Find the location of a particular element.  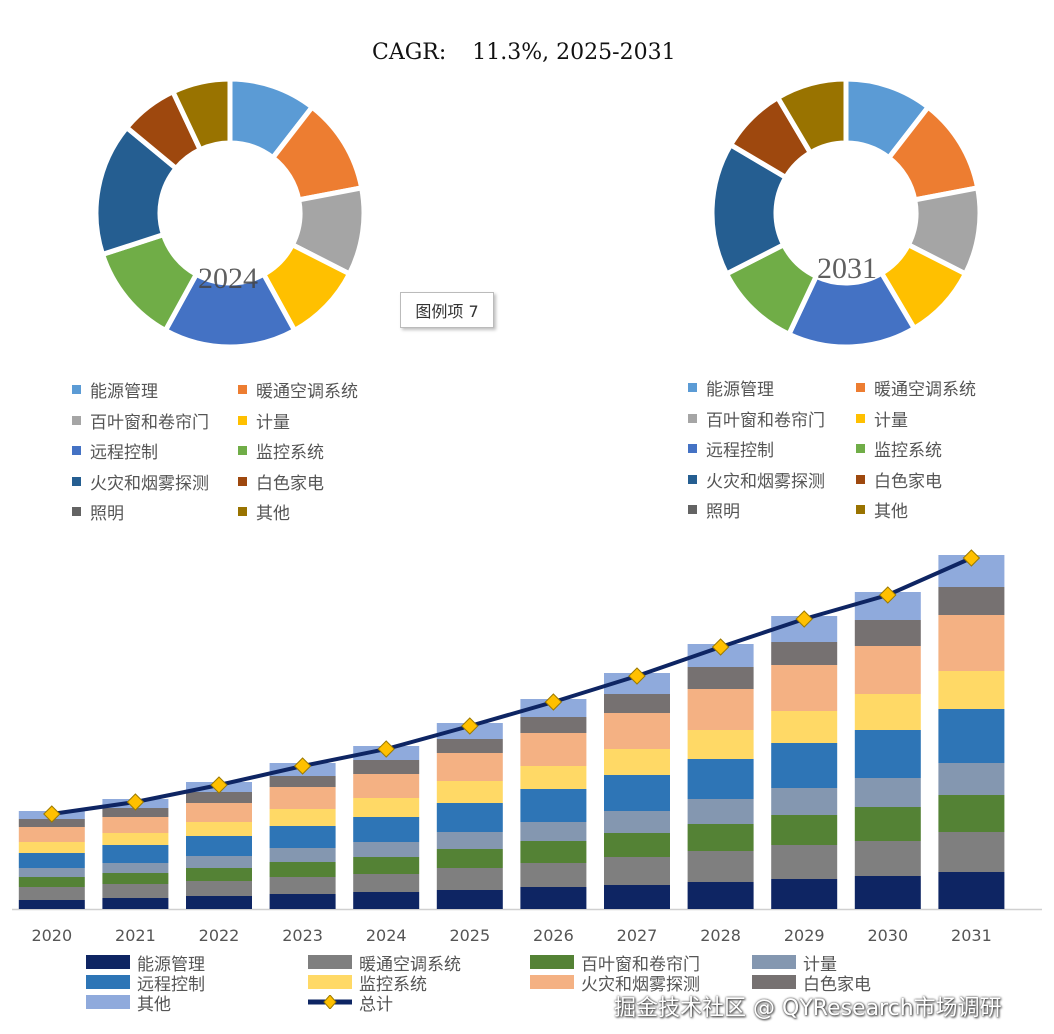

donut-2024-legend-item: 百叶窗和卷帘门 is located at coordinates (140, 420).